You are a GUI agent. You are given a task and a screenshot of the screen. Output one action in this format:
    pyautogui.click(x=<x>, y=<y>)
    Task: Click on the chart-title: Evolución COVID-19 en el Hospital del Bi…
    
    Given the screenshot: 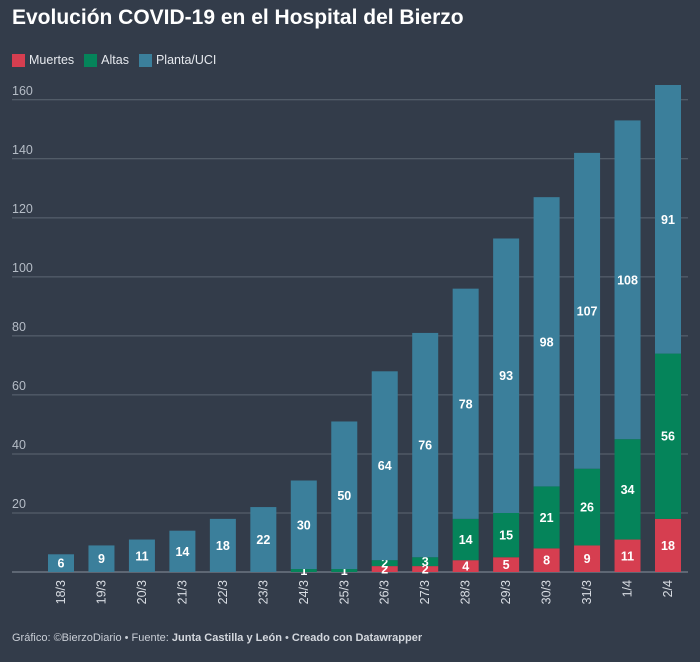 What is the action you would take?
    pyautogui.click(x=238, y=17)
    